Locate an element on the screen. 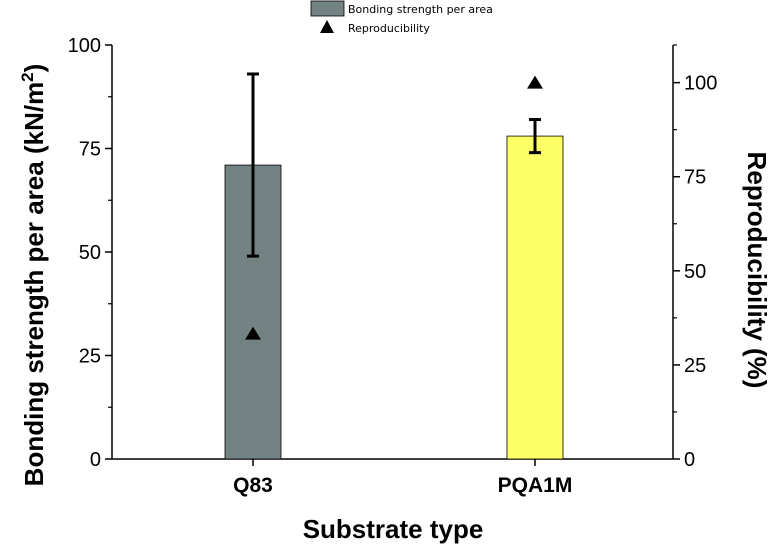 The width and height of the screenshot is (768, 546). y2-axis-title: Reproducibility (%) is located at coordinates (755, 270).